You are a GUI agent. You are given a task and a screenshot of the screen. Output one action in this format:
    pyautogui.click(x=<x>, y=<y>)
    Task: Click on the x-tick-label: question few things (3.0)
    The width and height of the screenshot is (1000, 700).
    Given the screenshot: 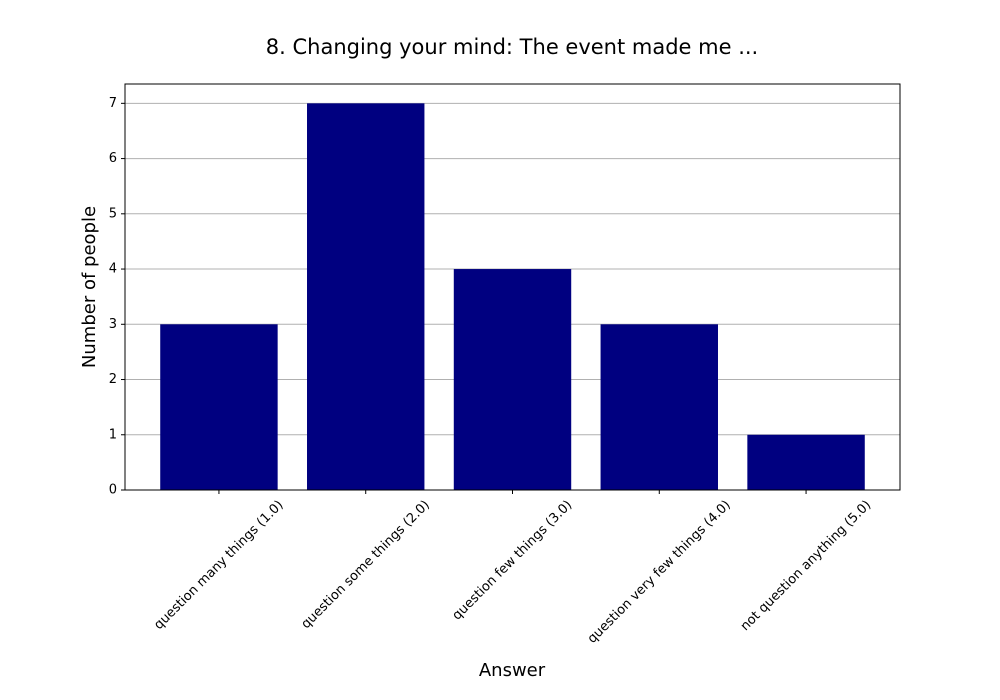 What is the action you would take?
    pyautogui.click(x=513, y=561)
    